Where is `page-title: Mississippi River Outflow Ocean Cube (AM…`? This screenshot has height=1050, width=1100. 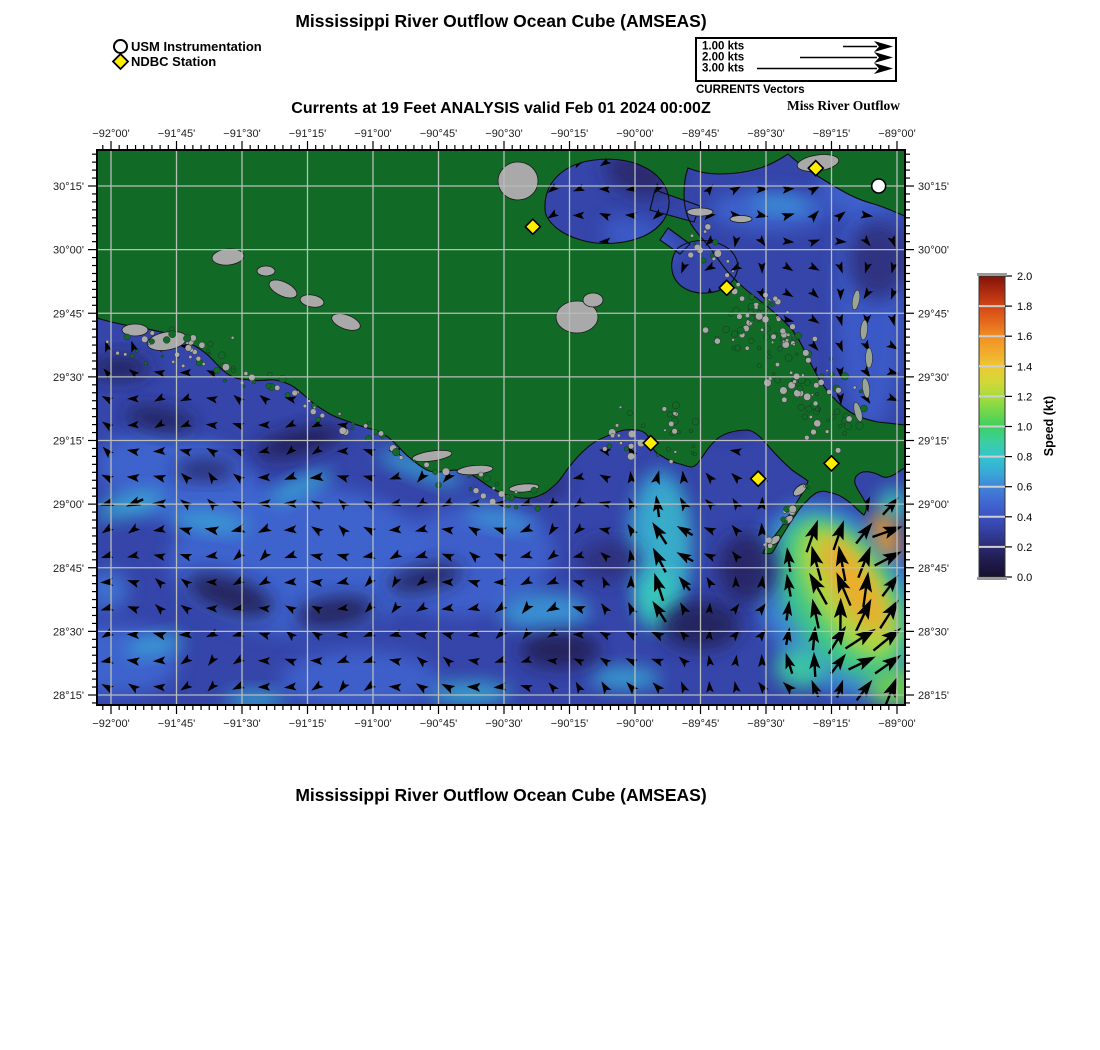
page-title: Mississippi River Outflow Ocean Cube (AM… is located at coordinates (500, 21).